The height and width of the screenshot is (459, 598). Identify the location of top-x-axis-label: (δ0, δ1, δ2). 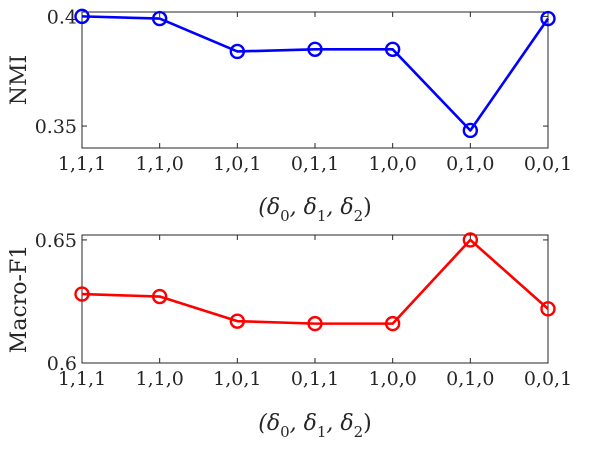
(315, 210).